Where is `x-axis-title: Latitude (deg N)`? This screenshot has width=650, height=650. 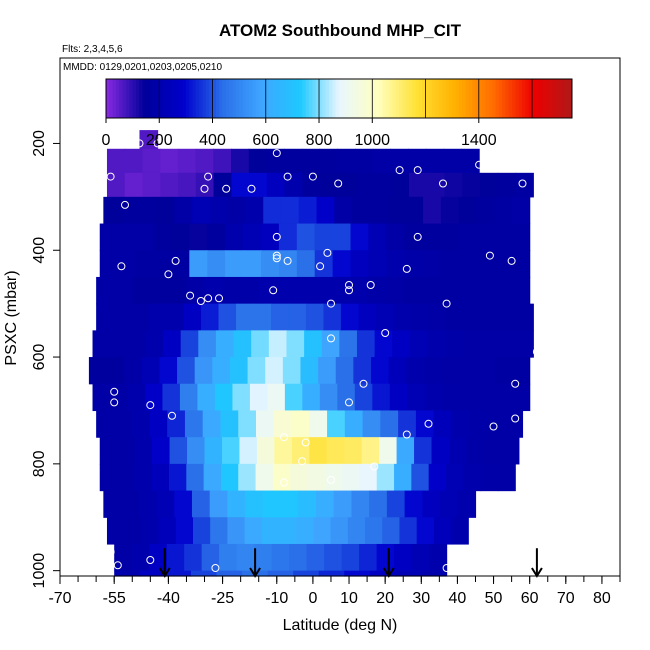 x-axis-title: Latitude (deg N) is located at coordinates (340, 625).